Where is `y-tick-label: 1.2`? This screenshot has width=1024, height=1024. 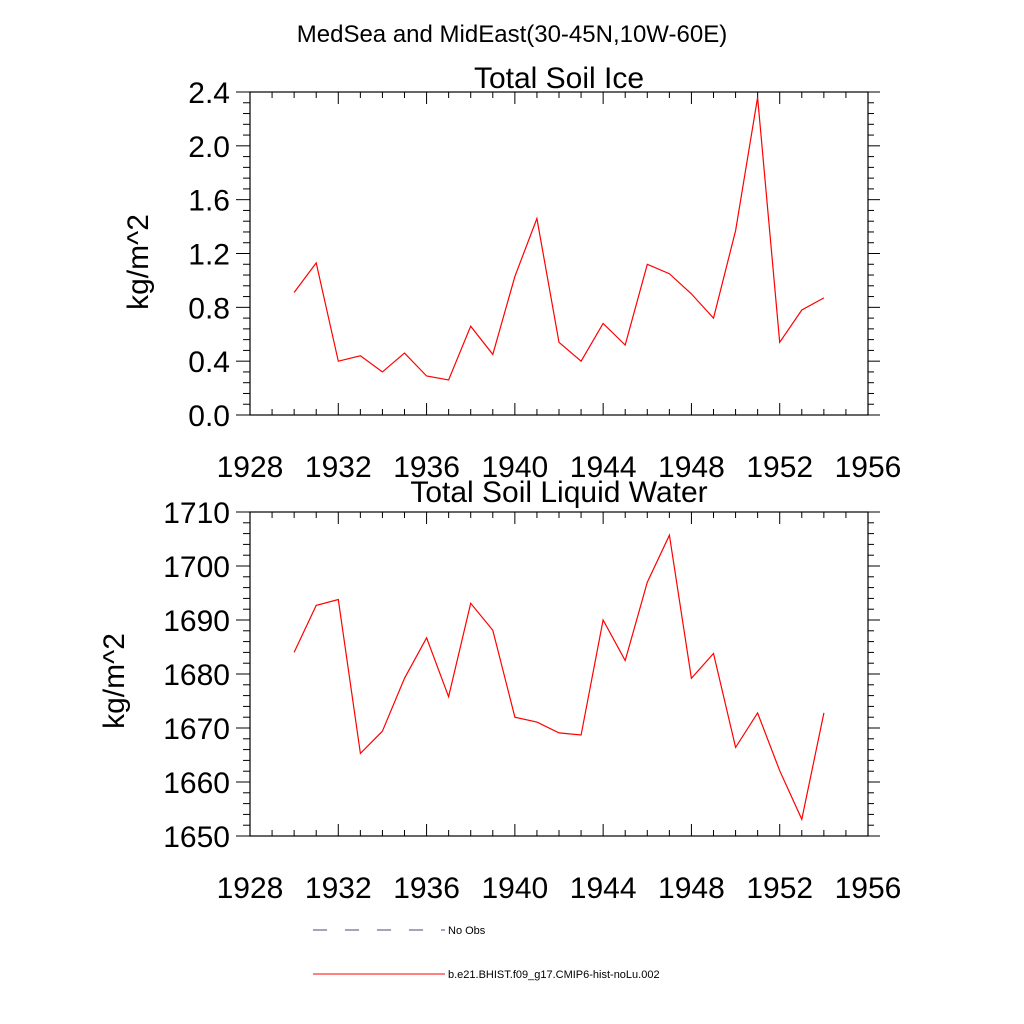
y-tick-label: 1.2 is located at coordinates (209, 255).